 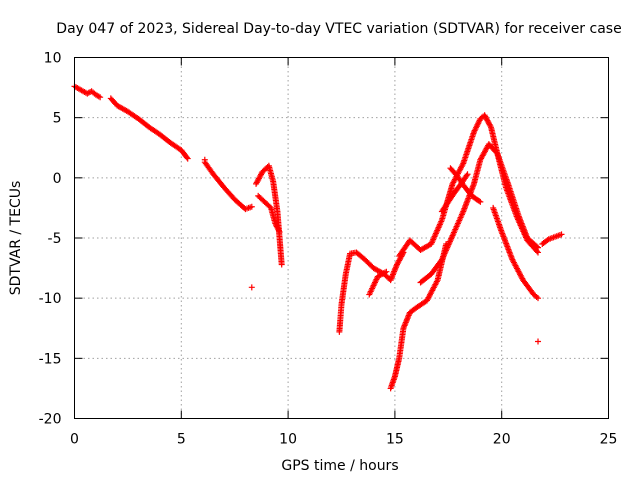 I want to click on x-tick-label: 10, so click(x=288, y=440).